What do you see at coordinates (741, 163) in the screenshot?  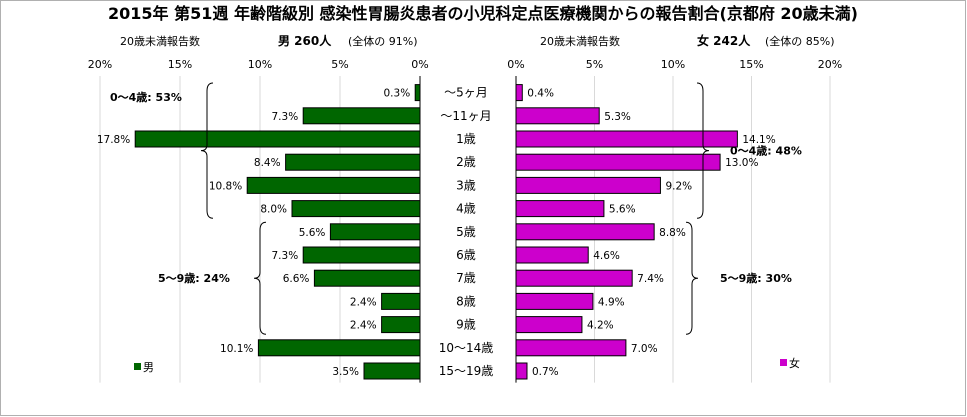 I see `female-data-label: 13.0%` at bounding box center [741, 163].